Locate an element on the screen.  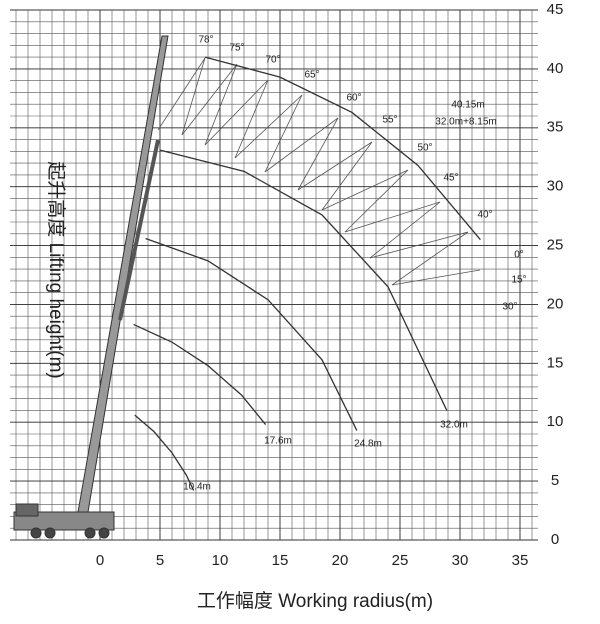
x-tick-label: 0 is located at coordinates (100, 560).